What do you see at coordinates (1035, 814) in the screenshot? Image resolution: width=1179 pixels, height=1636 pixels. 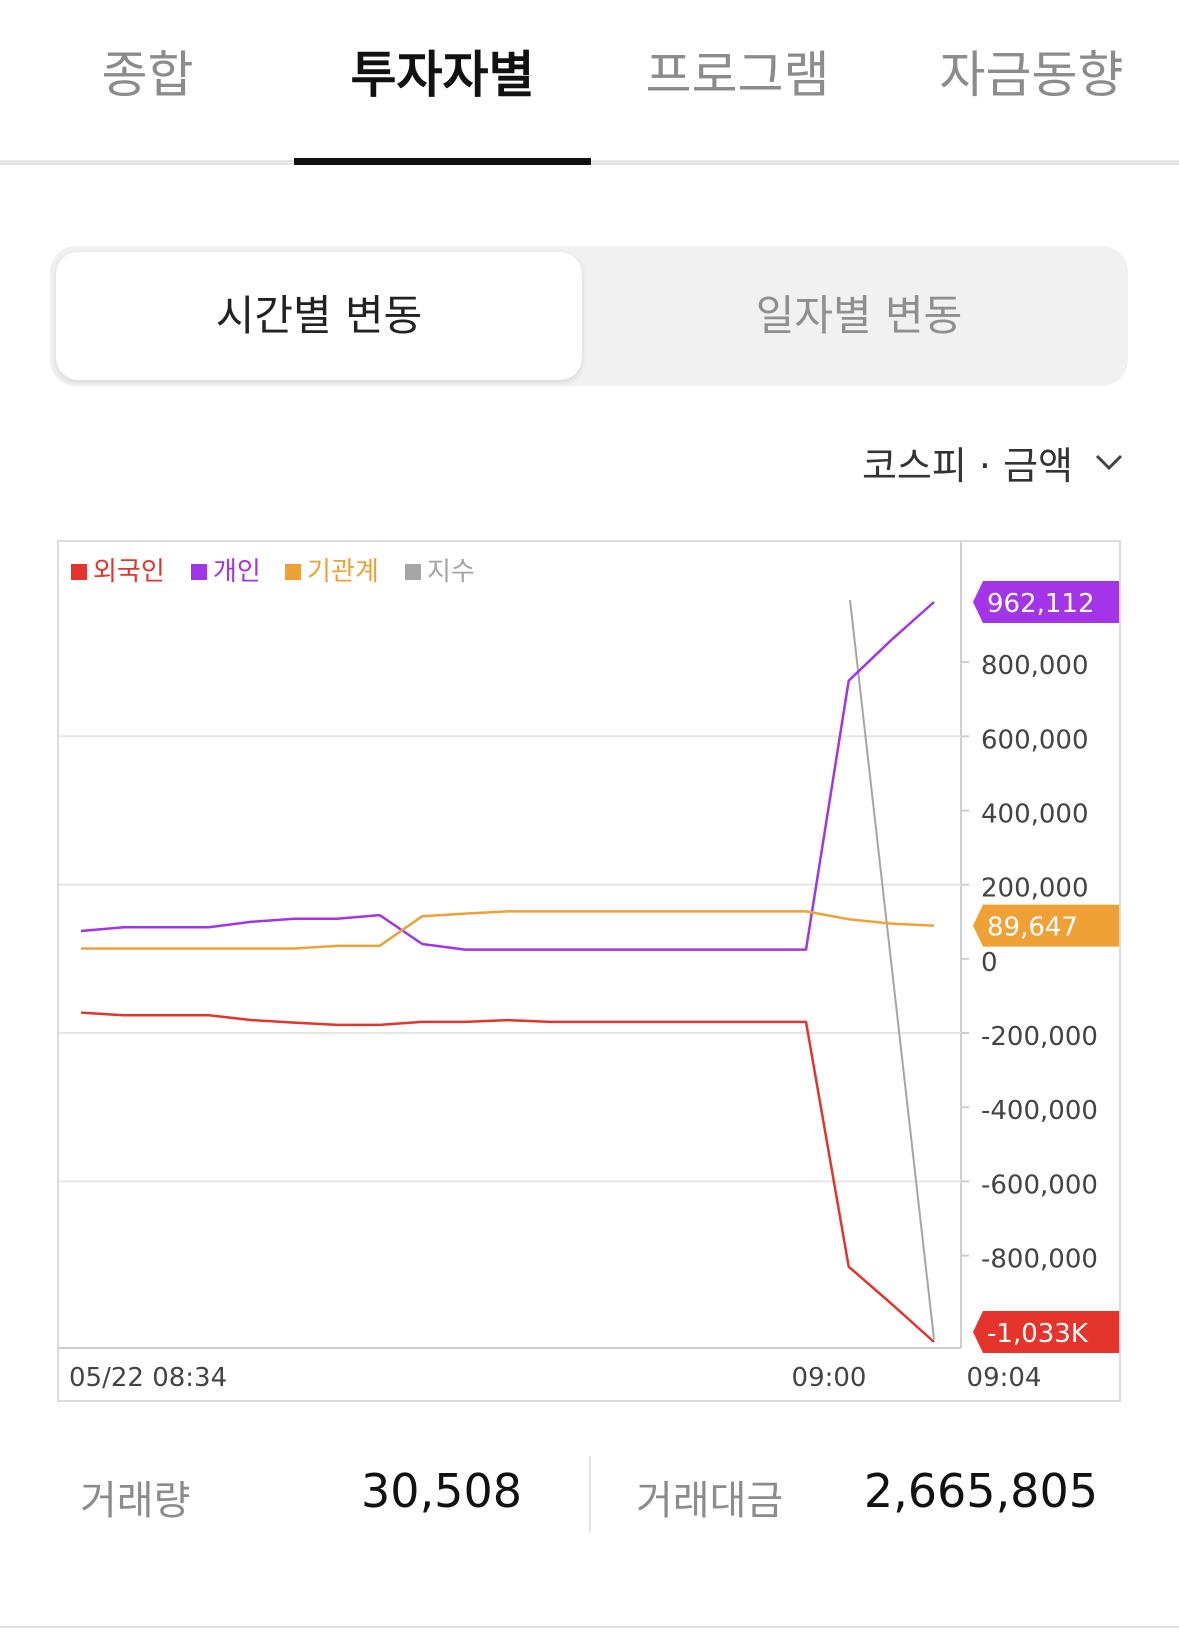 I see `y-tick-label: 400,000` at bounding box center [1035, 814].